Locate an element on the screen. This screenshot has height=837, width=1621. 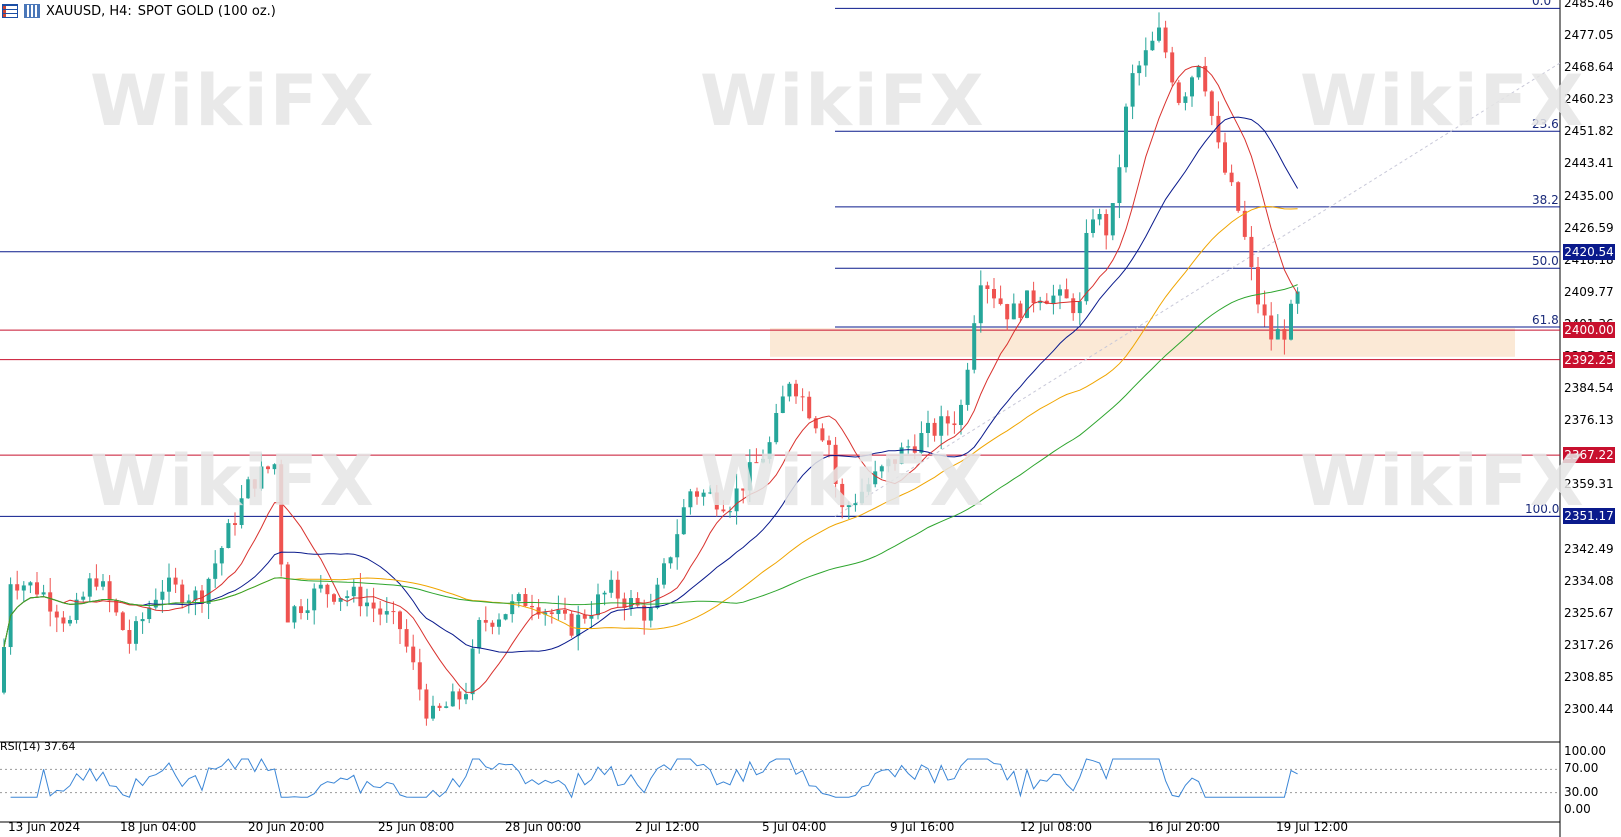
time-axis-label: 20 Jun 20:00 is located at coordinates (286, 827).